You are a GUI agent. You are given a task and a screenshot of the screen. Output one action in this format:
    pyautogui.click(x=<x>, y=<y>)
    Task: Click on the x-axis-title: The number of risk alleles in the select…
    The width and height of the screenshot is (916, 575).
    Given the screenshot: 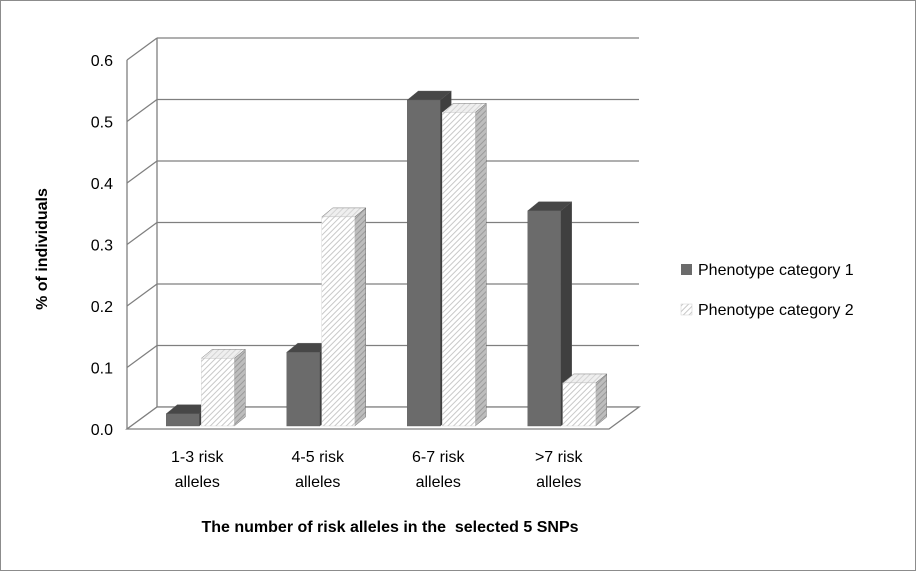 What is the action you would take?
    pyautogui.click(x=389, y=527)
    